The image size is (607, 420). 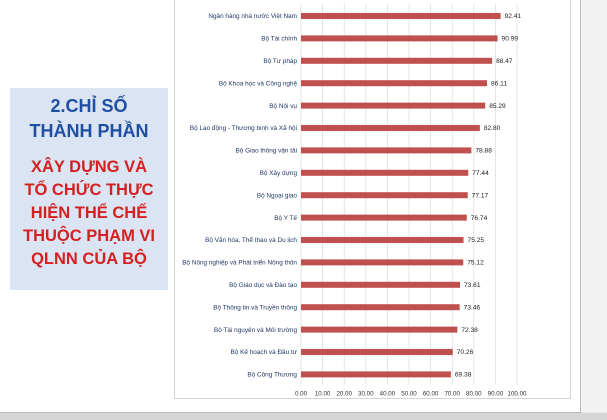 I want to click on data-label: 73.46, so click(x=472, y=307).